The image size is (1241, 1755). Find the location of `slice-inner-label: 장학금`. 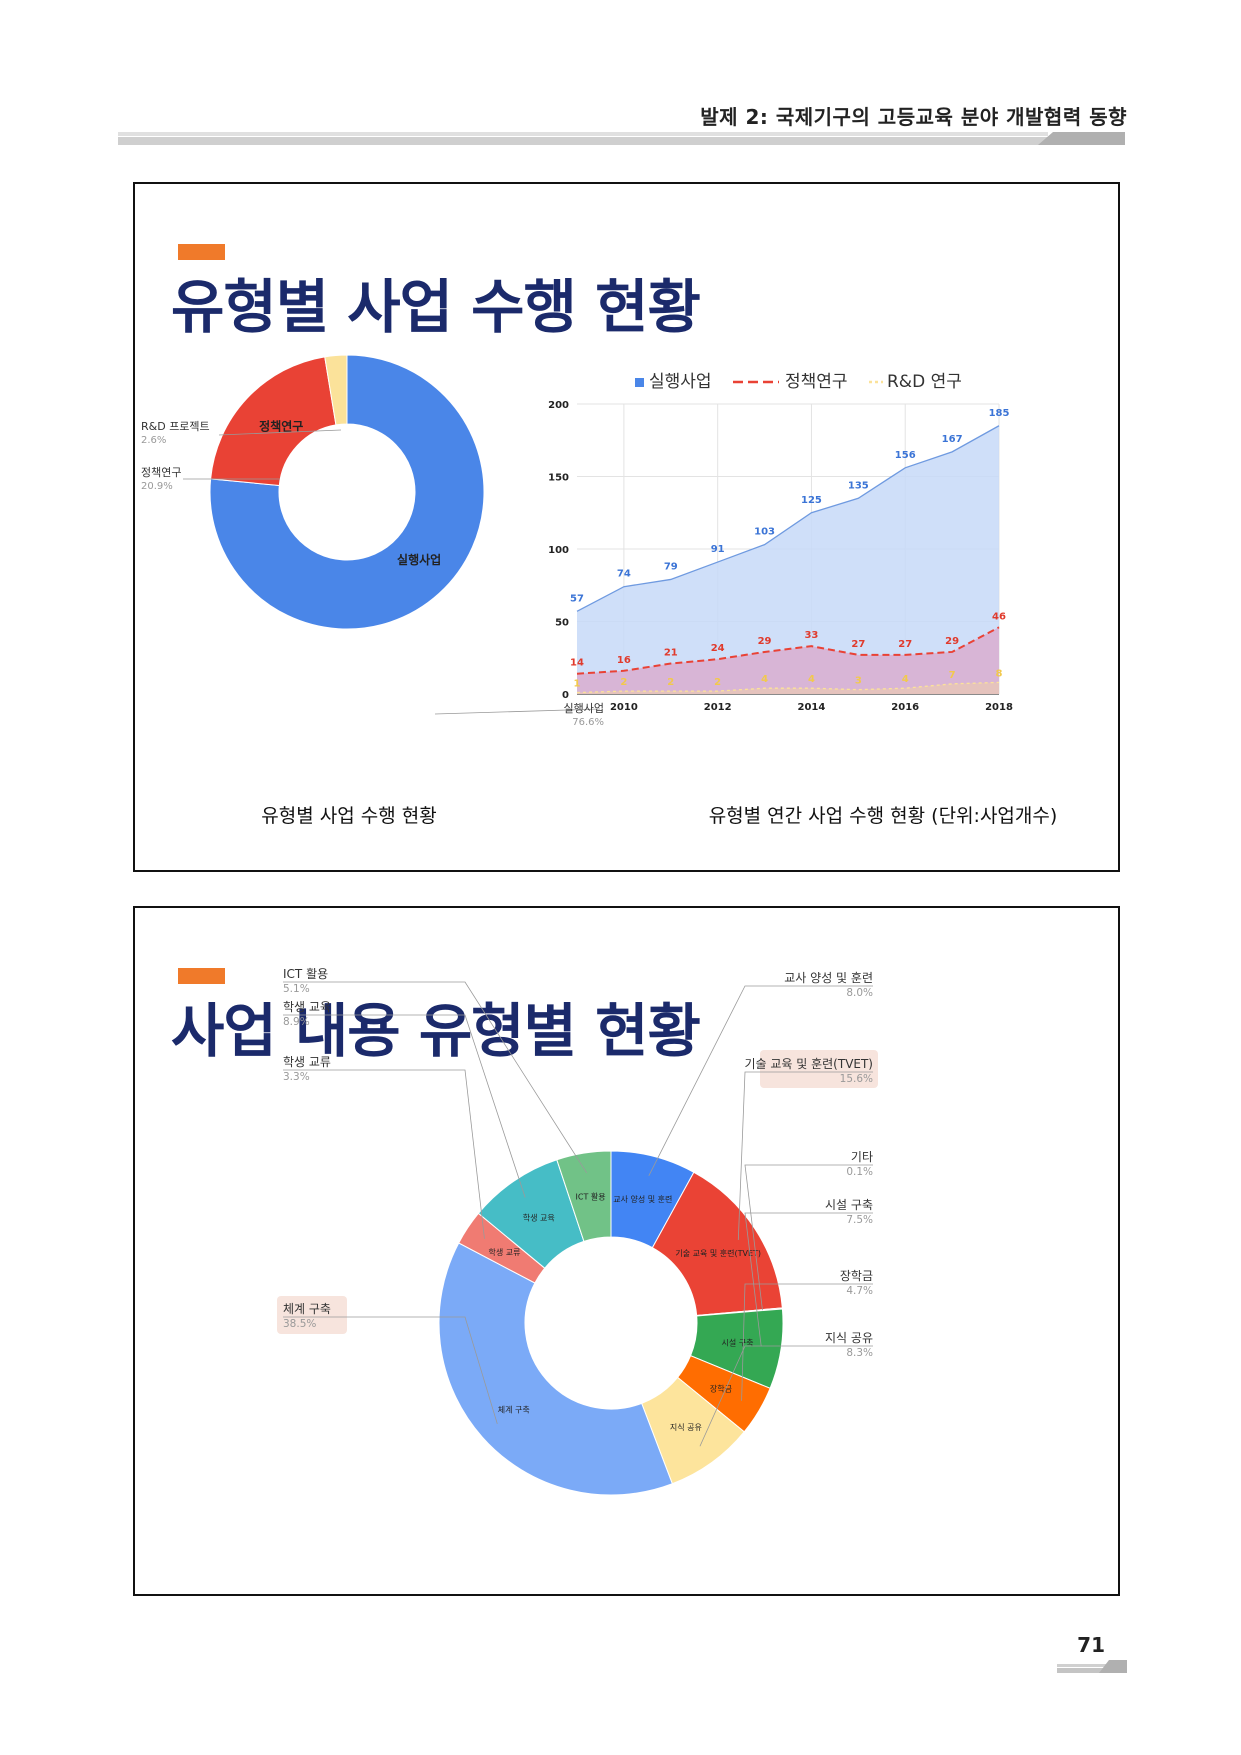

slice-inner-label: 장학금 is located at coordinates (721, 1389).